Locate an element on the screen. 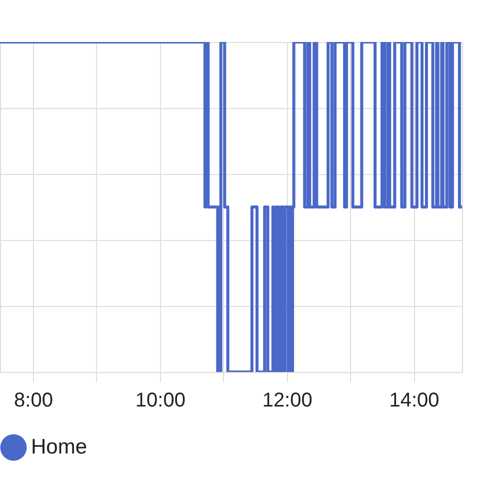  x-tick-label: 10:00 is located at coordinates (160, 401).